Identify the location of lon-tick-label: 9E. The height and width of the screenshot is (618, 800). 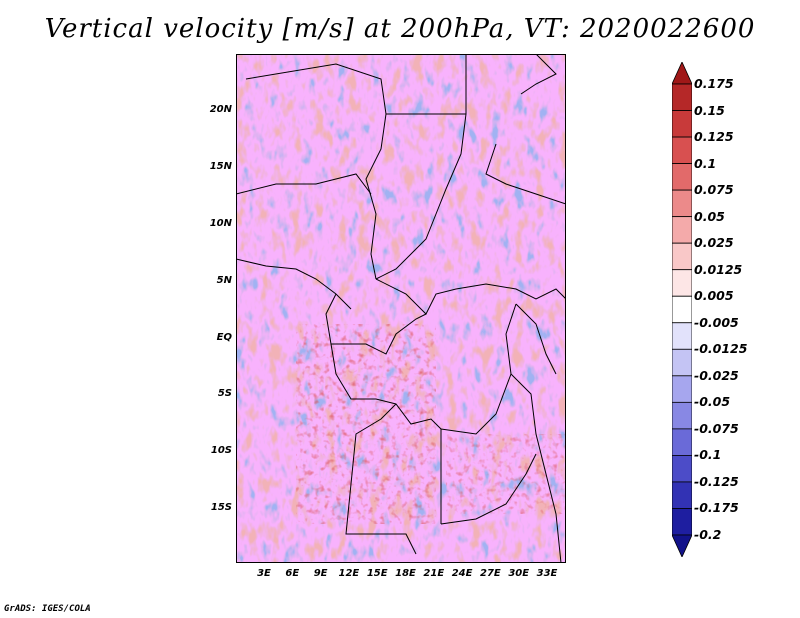
(320, 573).